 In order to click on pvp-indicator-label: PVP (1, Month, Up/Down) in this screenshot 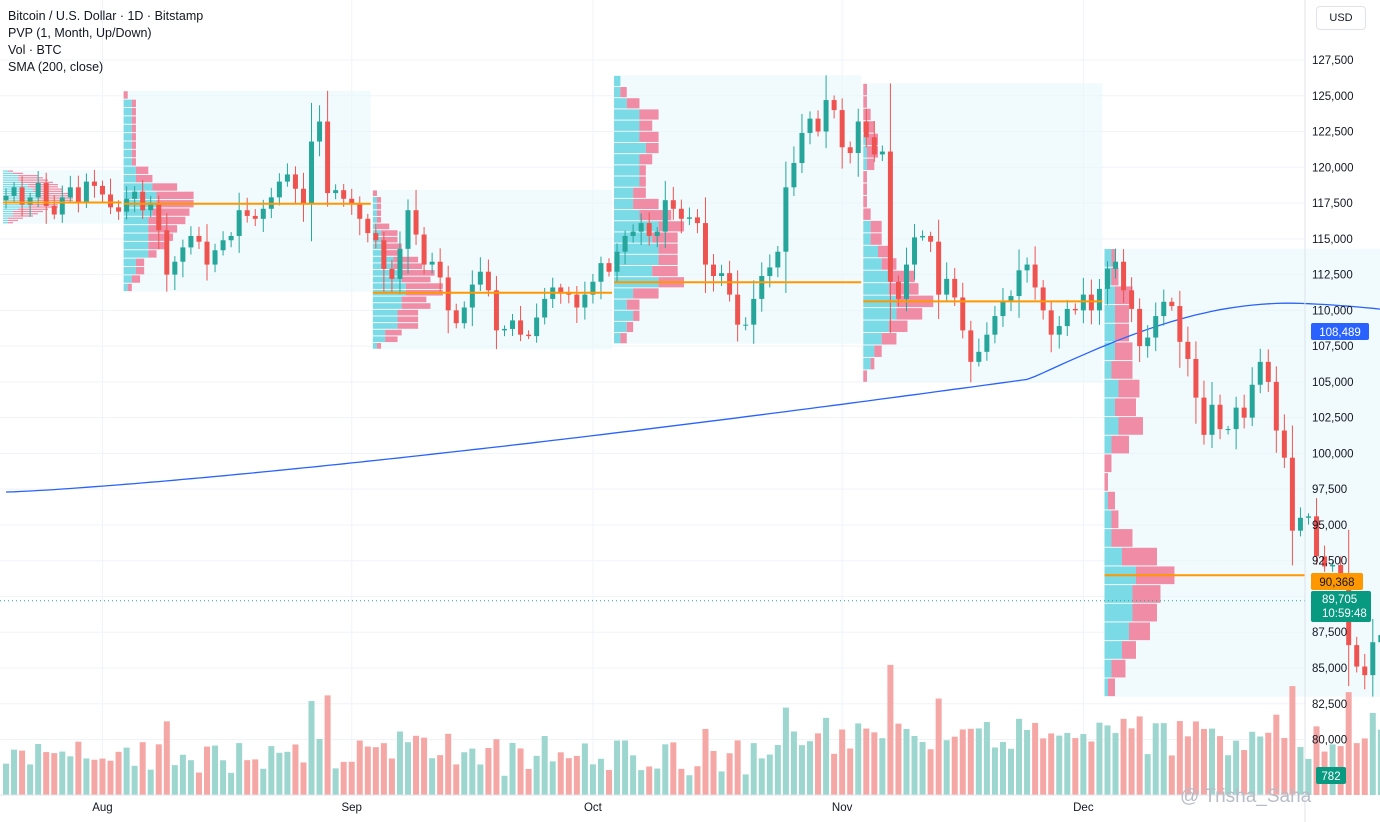, I will do `click(80, 33)`.